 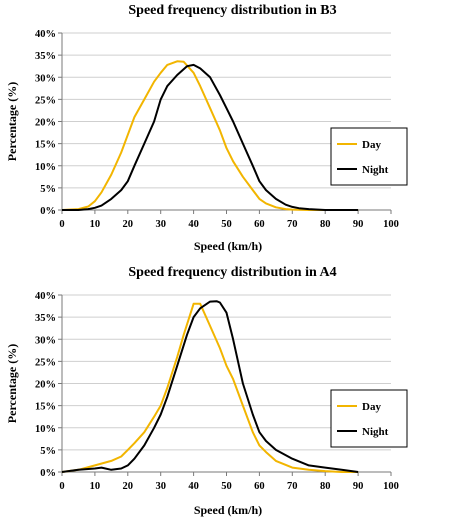 What do you see at coordinates (232, 10) in the screenshot?
I see `chart-title: Speed frequency distribution in B3` at bounding box center [232, 10].